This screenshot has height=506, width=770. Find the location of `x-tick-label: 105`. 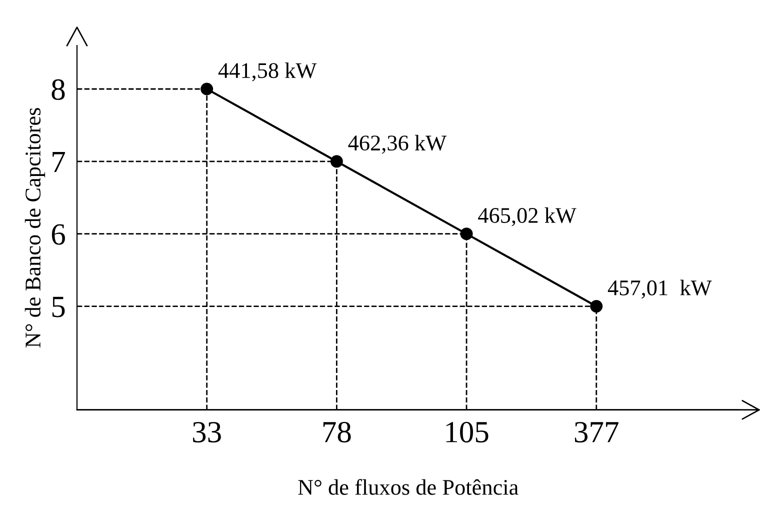

x-tick-label: 105 is located at coordinates (467, 432).